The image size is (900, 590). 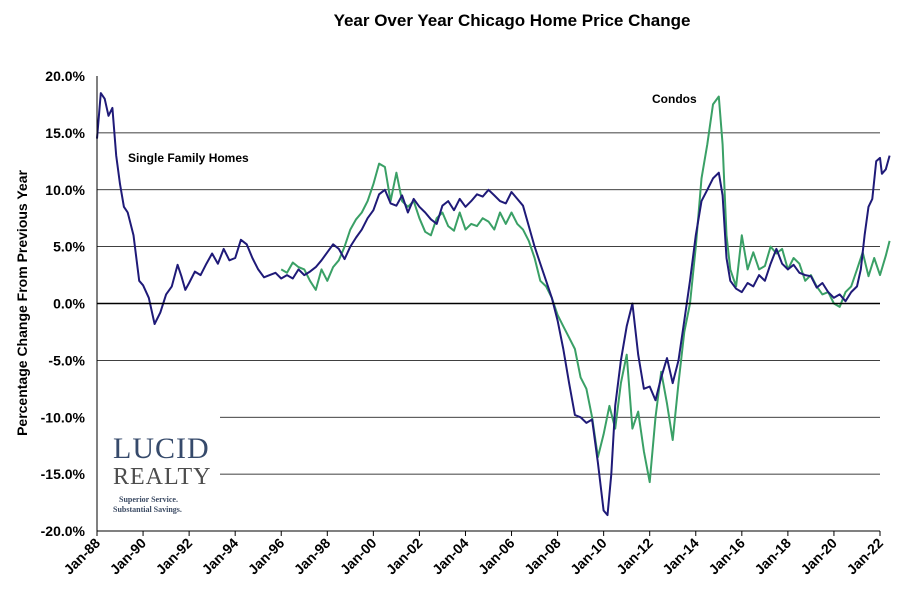 I want to click on x-tick-label: Jan-90, so click(x=127, y=556).